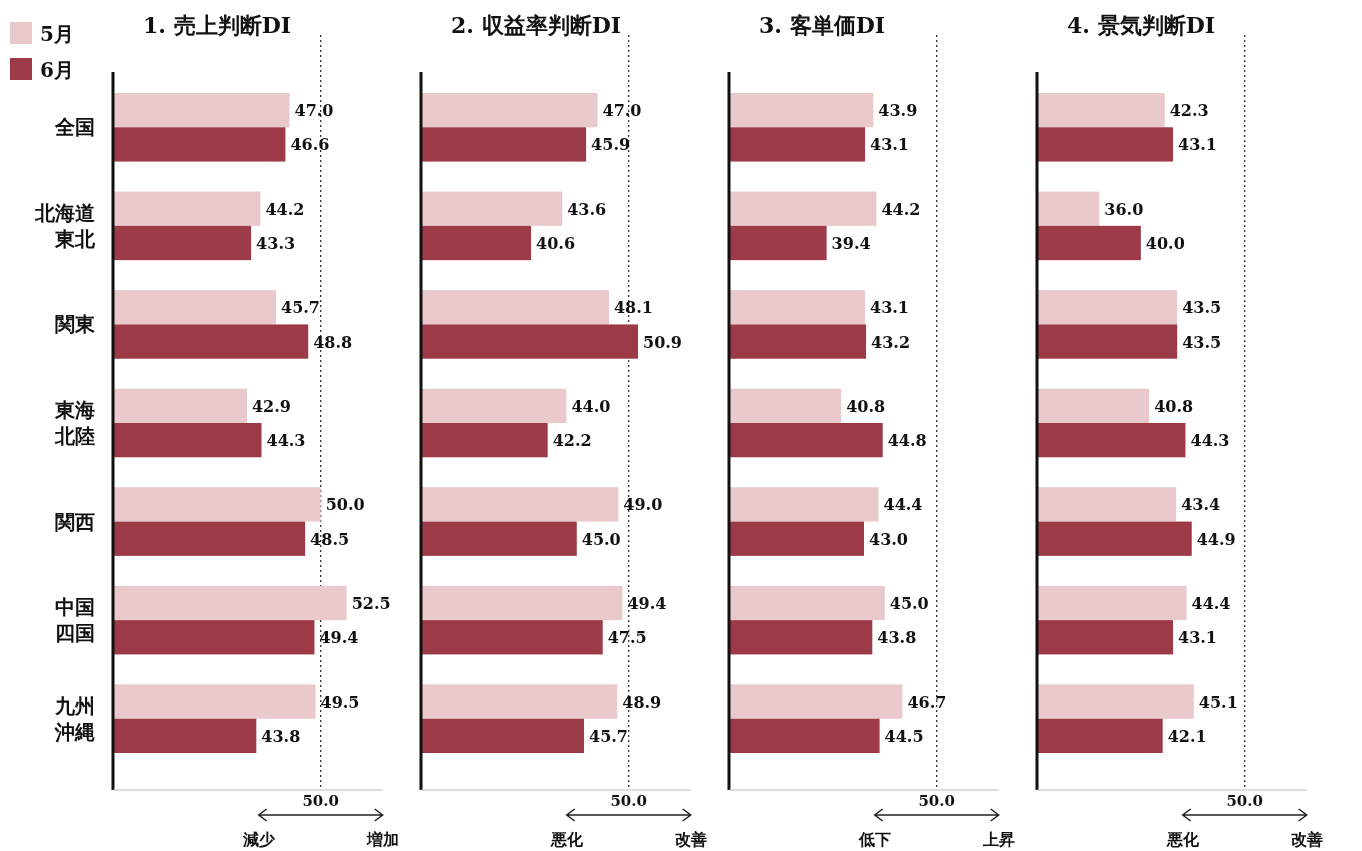 This screenshot has height=851, width=1362. What do you see at coordinates (898, 111) in the screenshot?
I see `data-label: 43.9` at bounding box center [898, 111].